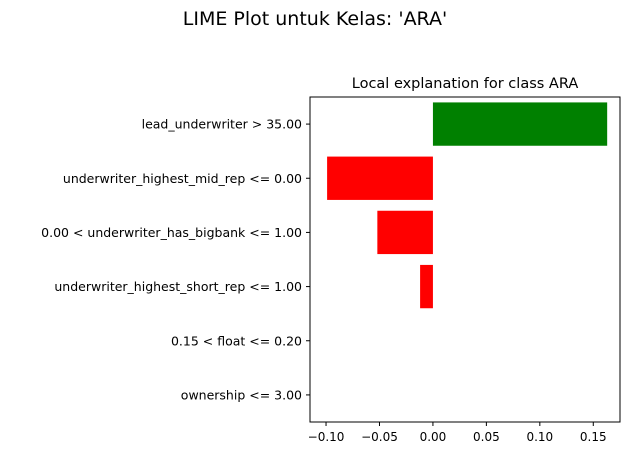 The height and width of the screenshot is (460, 630). I want to click on chart-title: Local explanation for class ARA, so click(465, 84).